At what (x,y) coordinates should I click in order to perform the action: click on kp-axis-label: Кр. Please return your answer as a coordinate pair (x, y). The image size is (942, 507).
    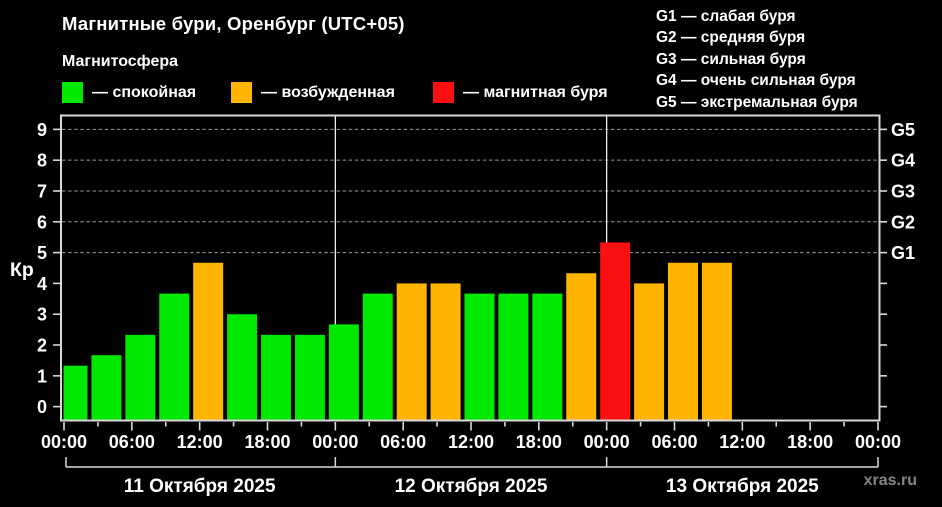
    Looking at the image, I should click on (22, 270).